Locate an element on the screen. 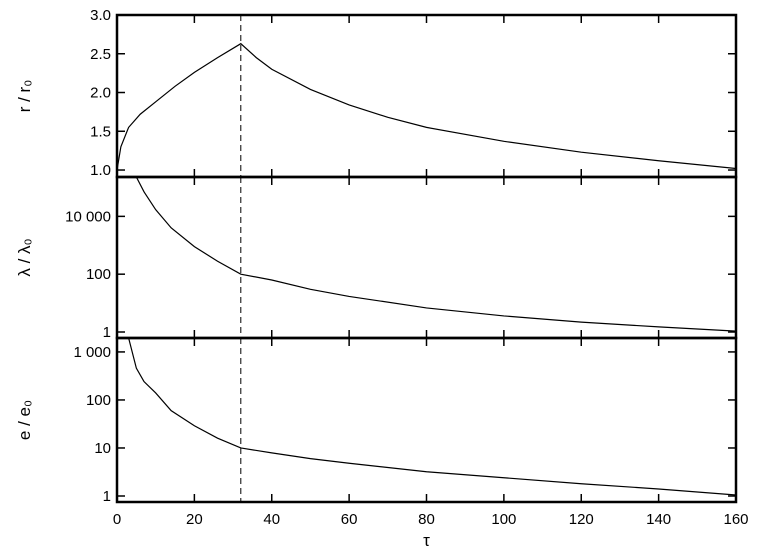  y-tick-label: 10 000 is located at coordinates (88, 216).